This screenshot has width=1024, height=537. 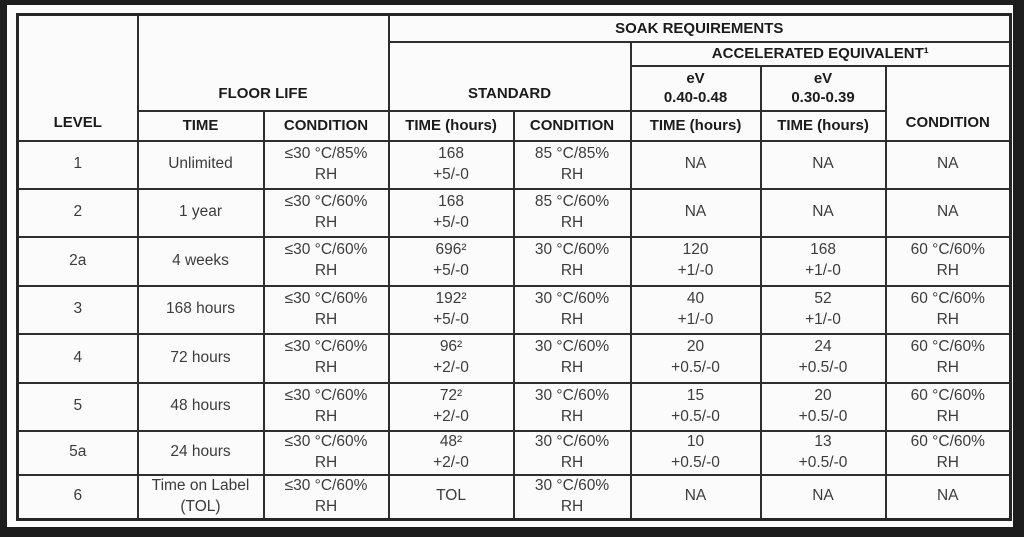 What do you see at coordinates (200, 358) in the screenshot?
I see `cell-floor-time: 72 hours` at bounding box center [200, 358].